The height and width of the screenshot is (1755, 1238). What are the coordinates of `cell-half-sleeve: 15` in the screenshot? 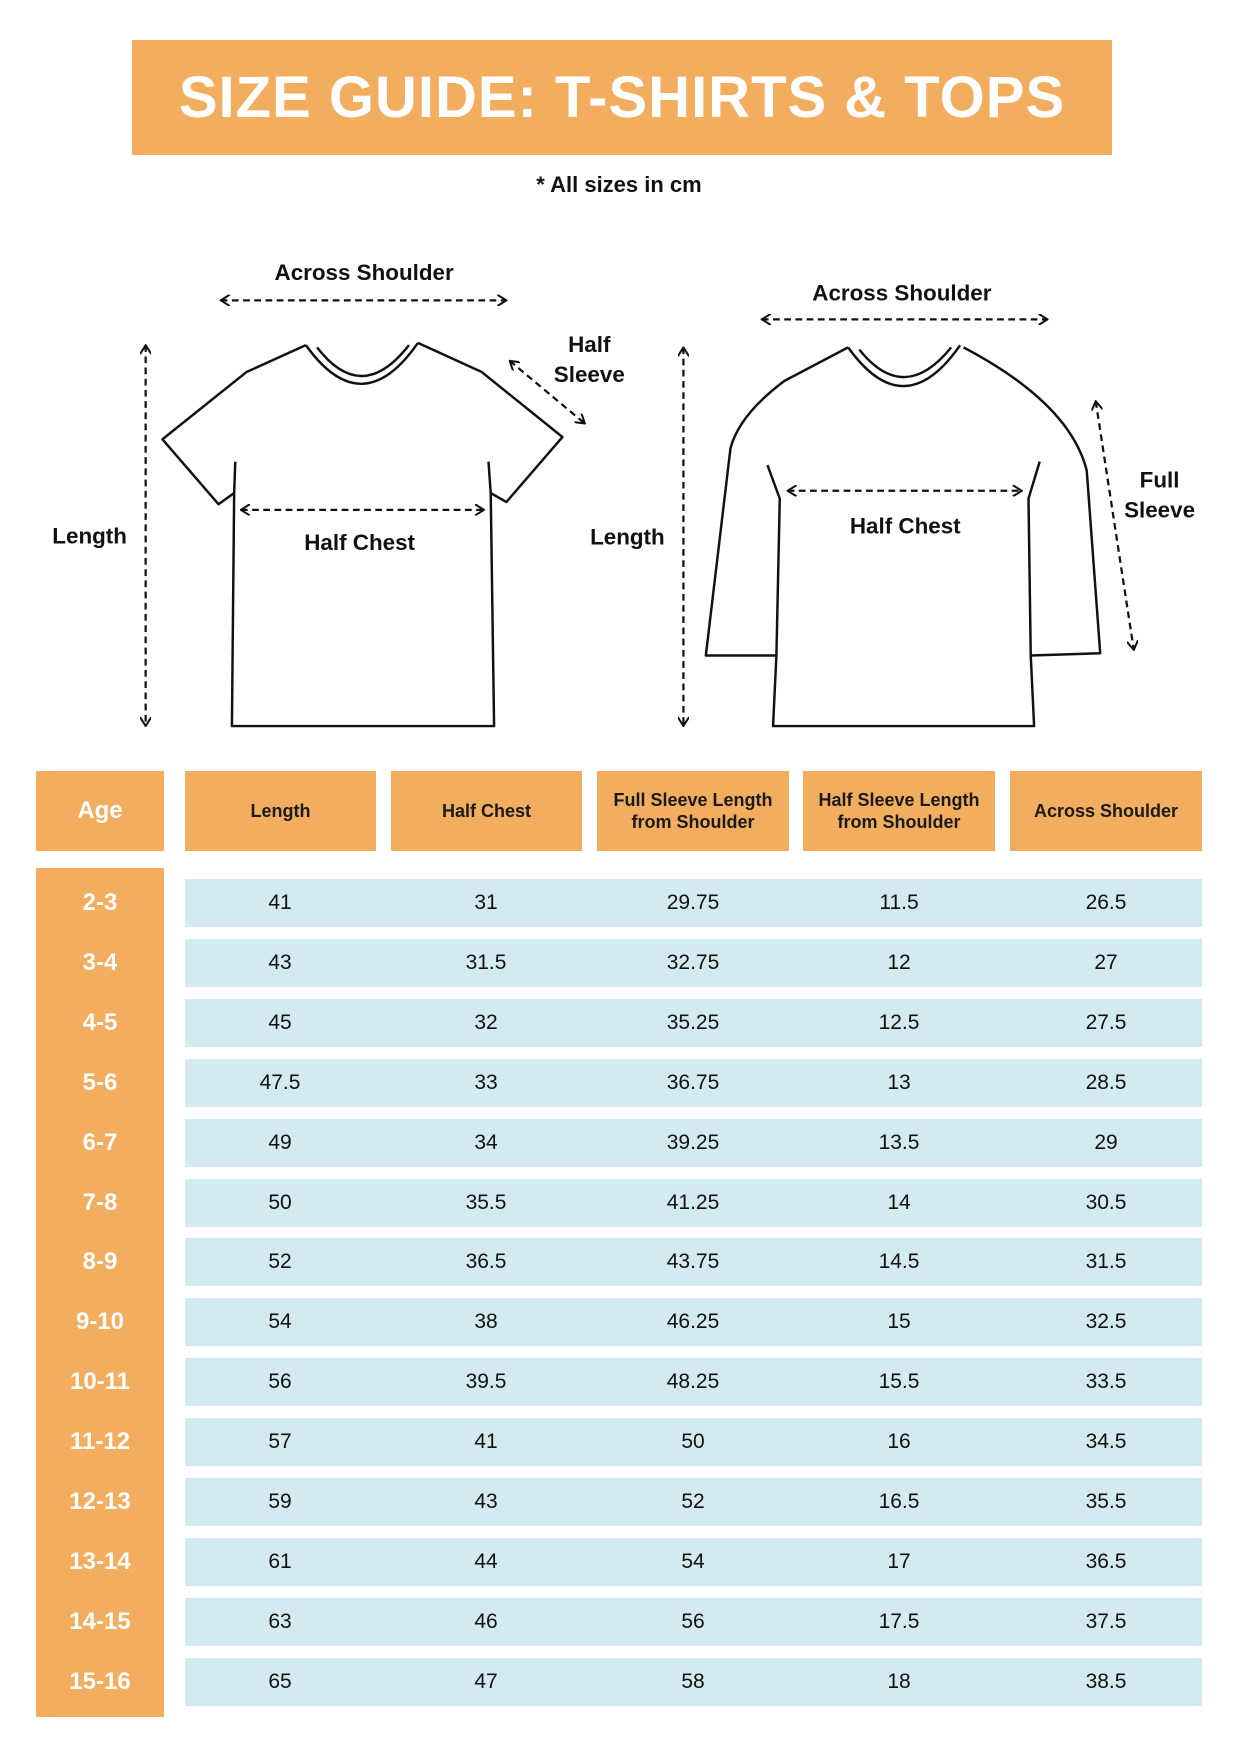 It's located at (899, 1322).